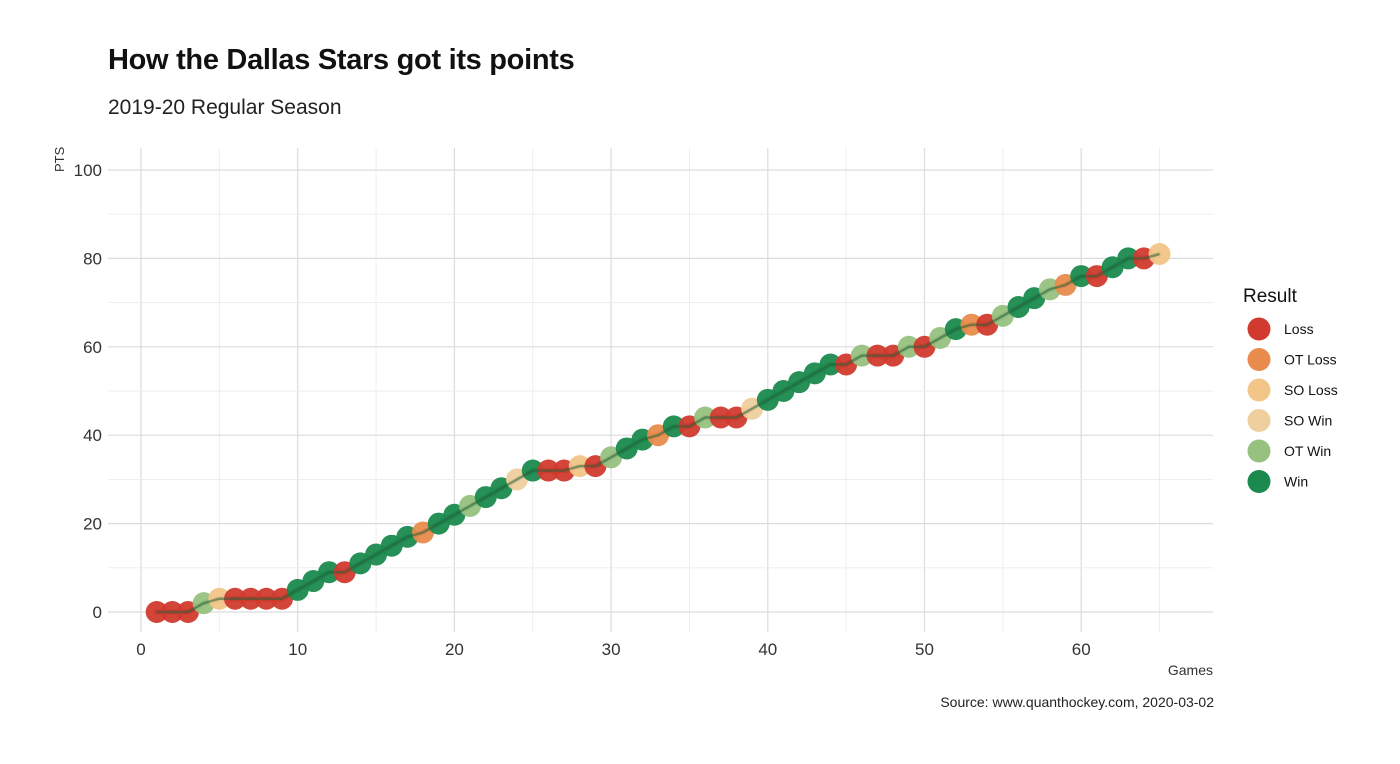 Image resolution: width=1400 pixels, height=764 pixels. I want to click on y-axis: 0 20 40 60 80 100, so click(88, 391).